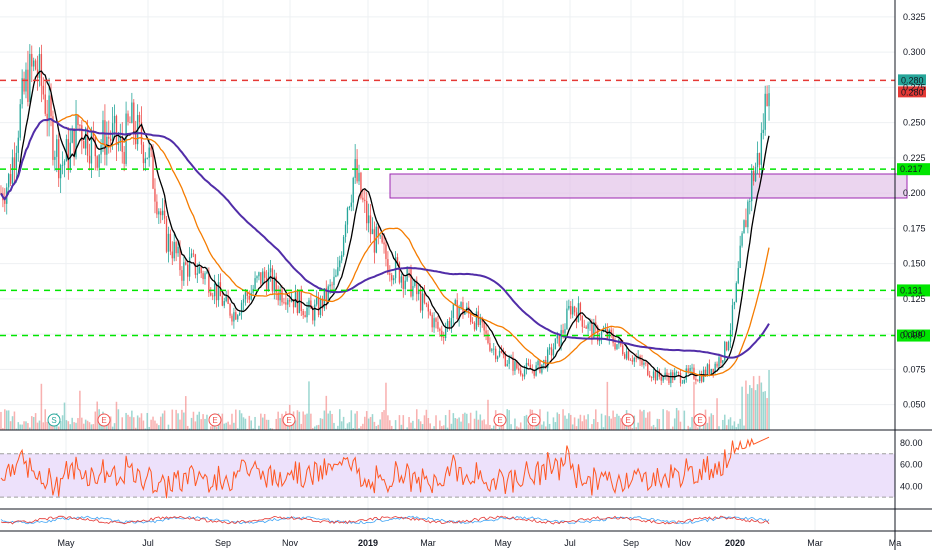  Describe the element at coordinates (911, 169) in the screenshot. I see `level-label: 0.217` at that location.